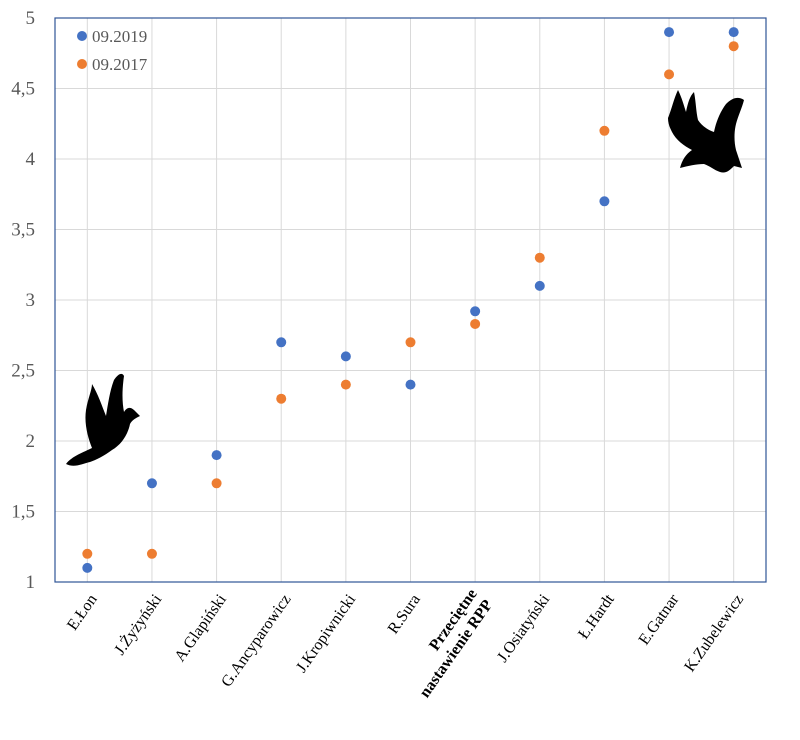  What do you see at coordinates (596, 616) in the screenshot?
I see `x-tick-label: Ł.Hardt` at bounding box center [596, 616].